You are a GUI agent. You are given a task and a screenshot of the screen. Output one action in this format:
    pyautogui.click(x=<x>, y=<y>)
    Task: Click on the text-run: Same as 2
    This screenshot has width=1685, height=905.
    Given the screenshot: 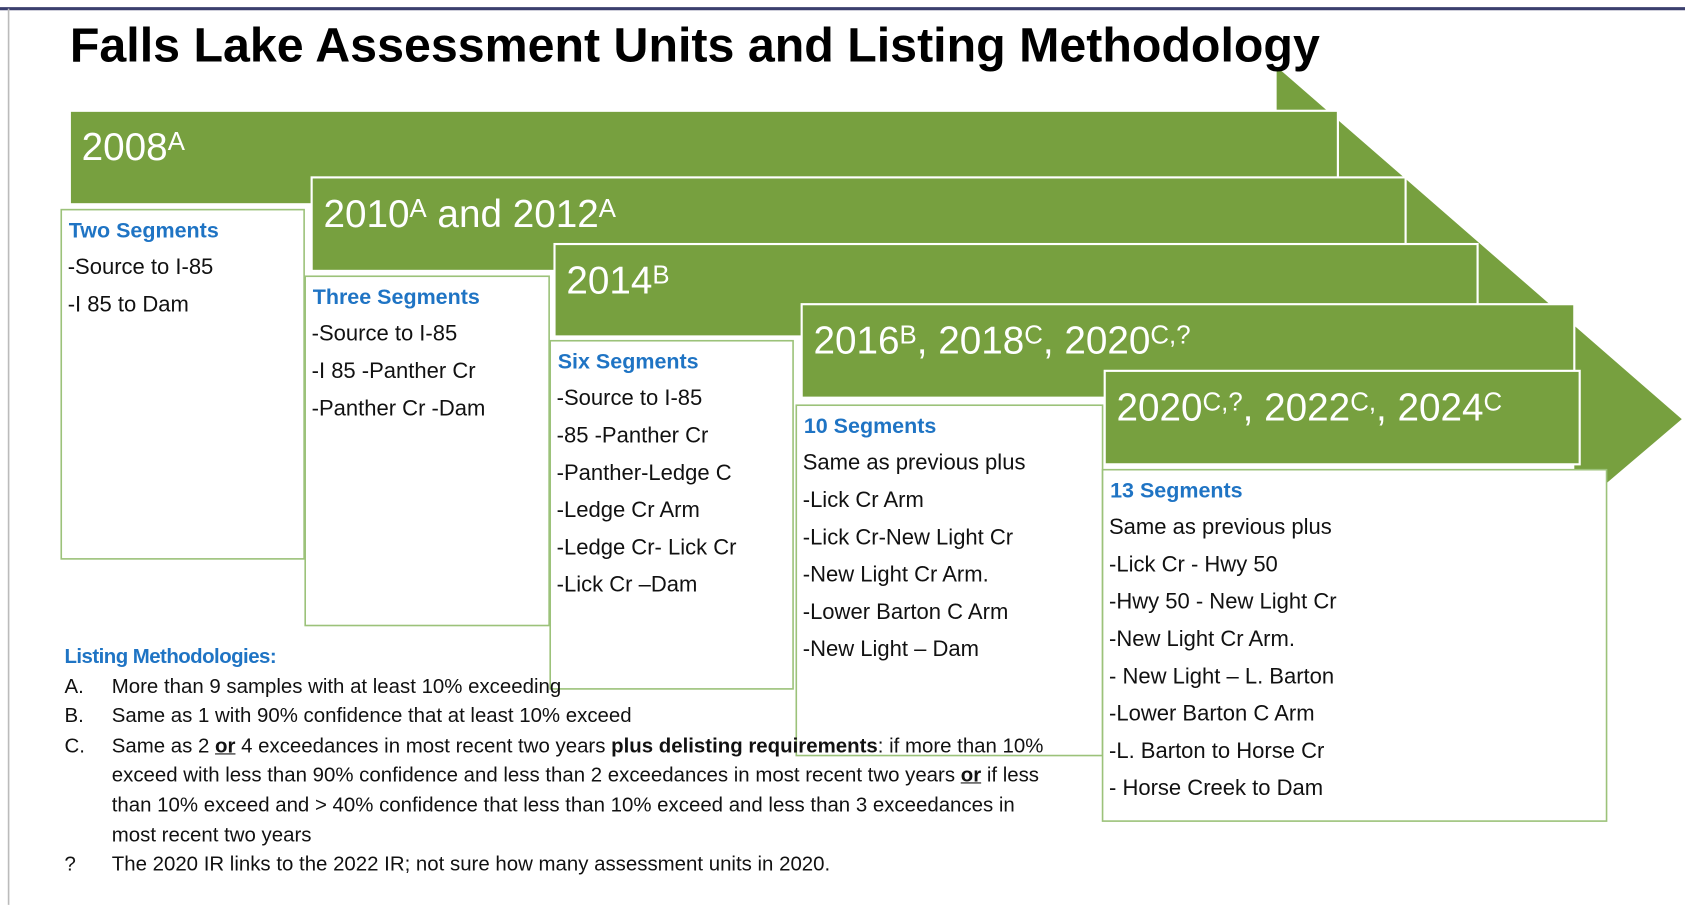 What is the action you would take?
    pyautogui.click(x=163, y=746)
    